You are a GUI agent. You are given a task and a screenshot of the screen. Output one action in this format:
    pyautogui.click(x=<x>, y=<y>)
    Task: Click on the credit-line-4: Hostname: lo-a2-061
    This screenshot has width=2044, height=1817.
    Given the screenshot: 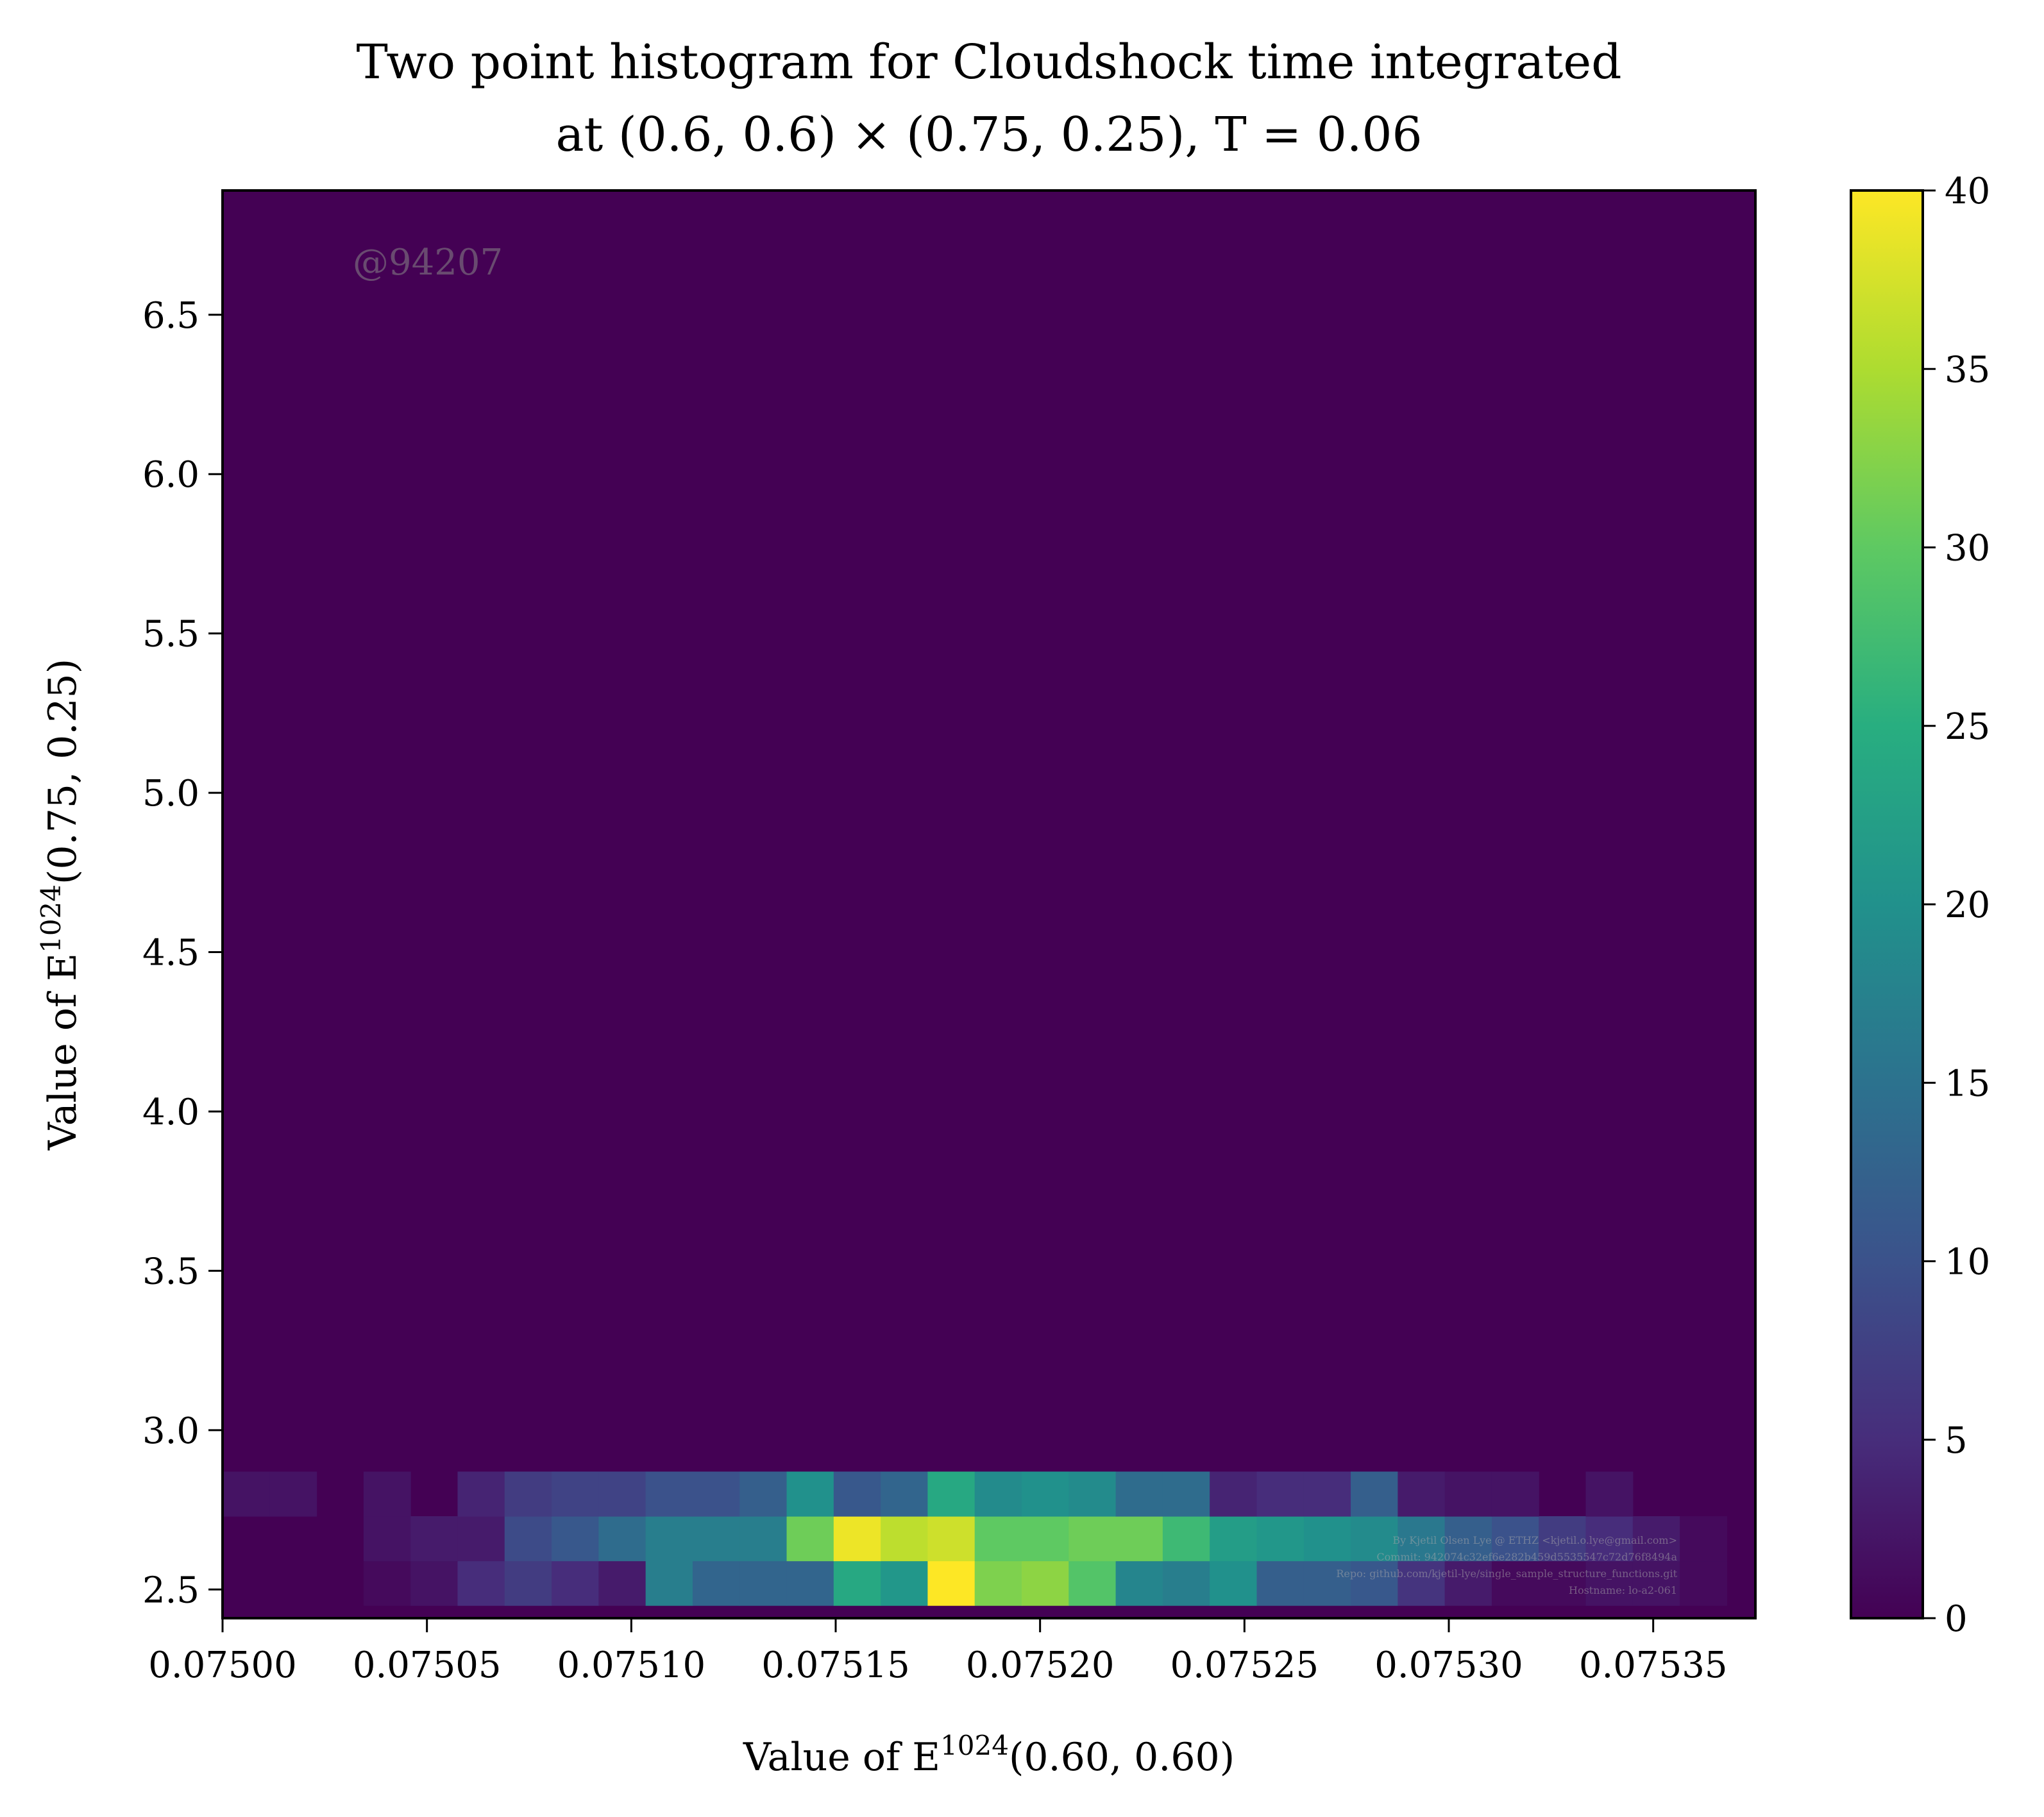 What is the action you would take?
    pyautogui.click(x=1623, y=1590)
    